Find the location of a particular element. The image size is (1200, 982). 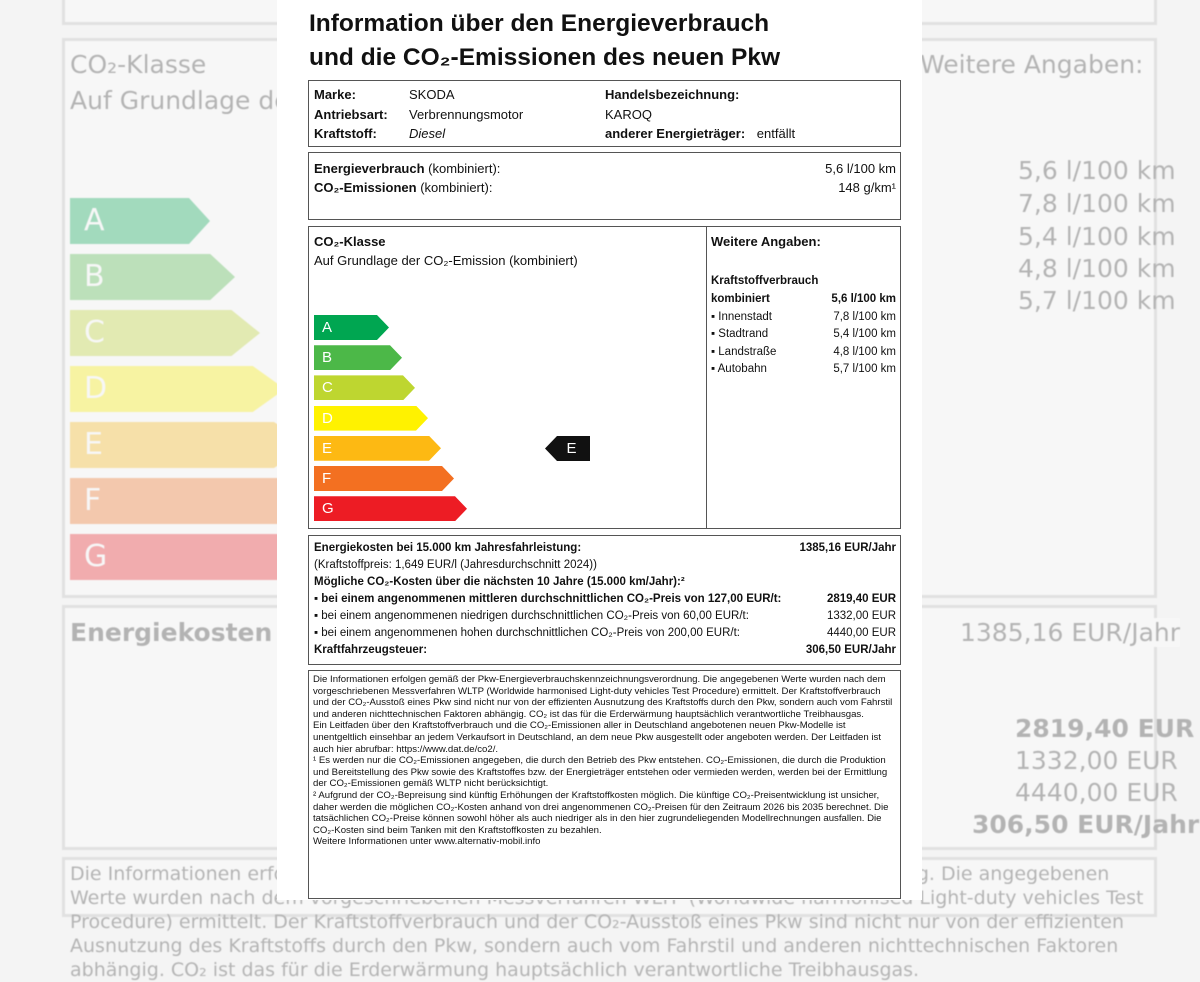

co2-class-heading: CO₂-Klasse is located at coordinates (350, 241).